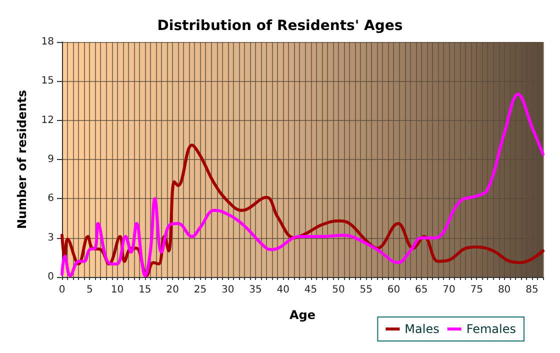 The image size is (560, 353). What do you see at coordinates (477, 290) in the screenshot?
I see `x-tick-label: 75` at bounding box center [477, 290].